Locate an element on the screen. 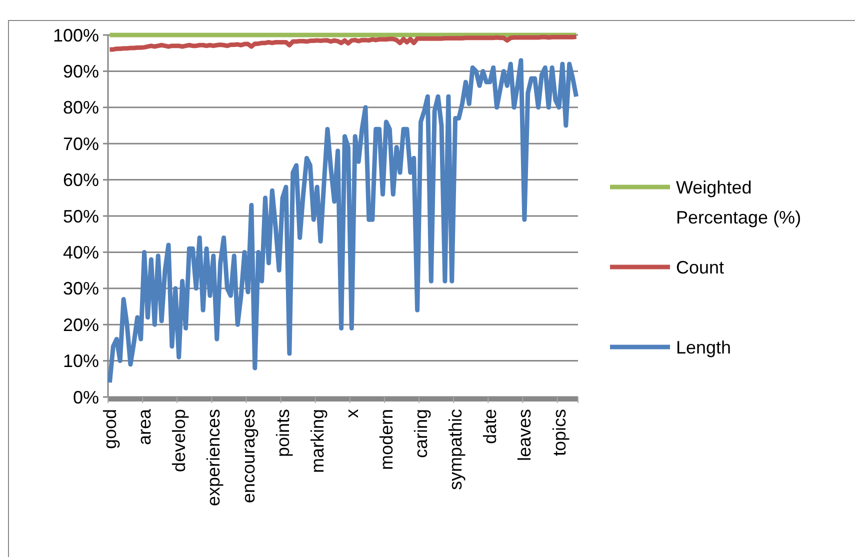  x-tick-label: develop is located at coordinates (179, 440).